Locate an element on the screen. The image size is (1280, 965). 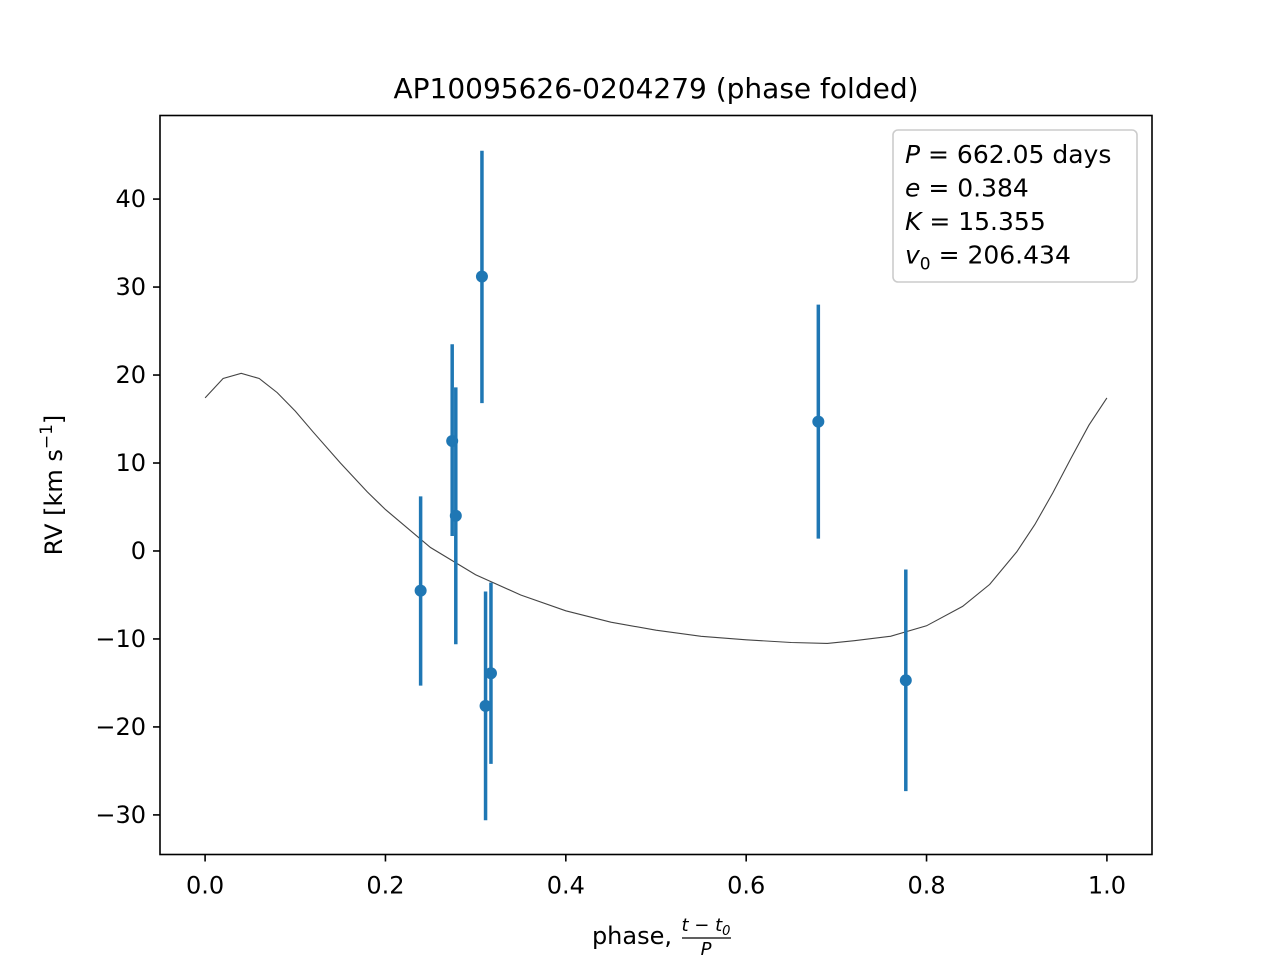
x-tick-label: 0.8 is located at coordinates (926, 886).